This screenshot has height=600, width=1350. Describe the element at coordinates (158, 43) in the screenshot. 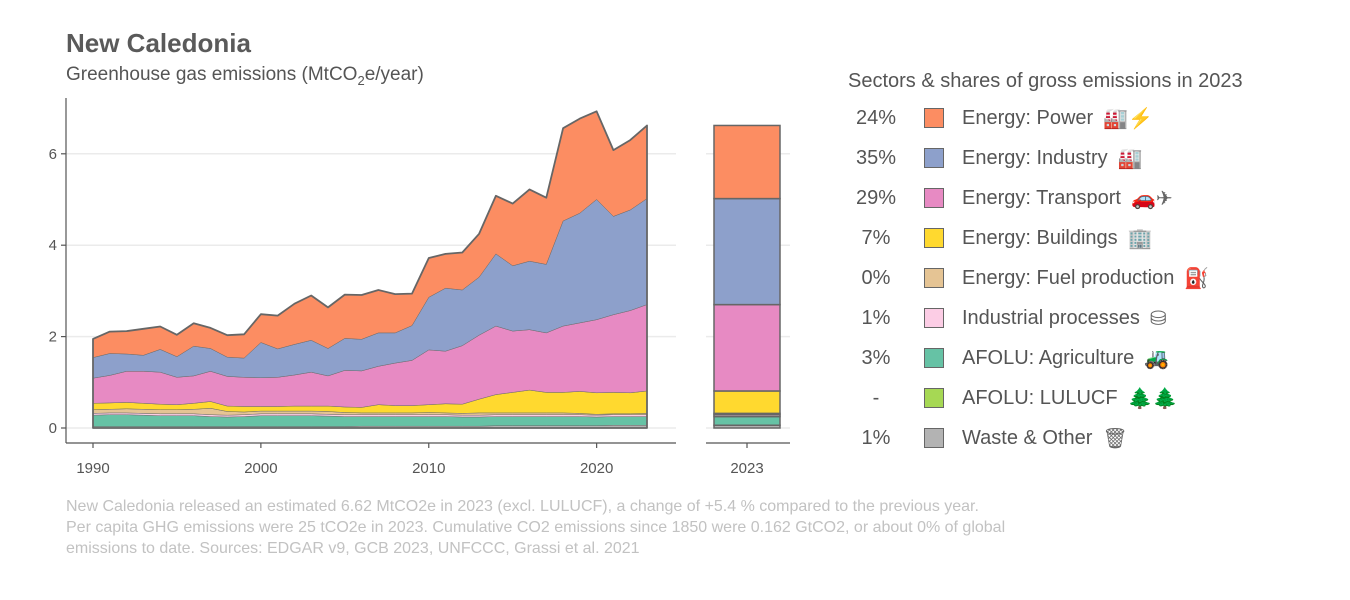

I see `chart-title: New Caledonia` at that location.